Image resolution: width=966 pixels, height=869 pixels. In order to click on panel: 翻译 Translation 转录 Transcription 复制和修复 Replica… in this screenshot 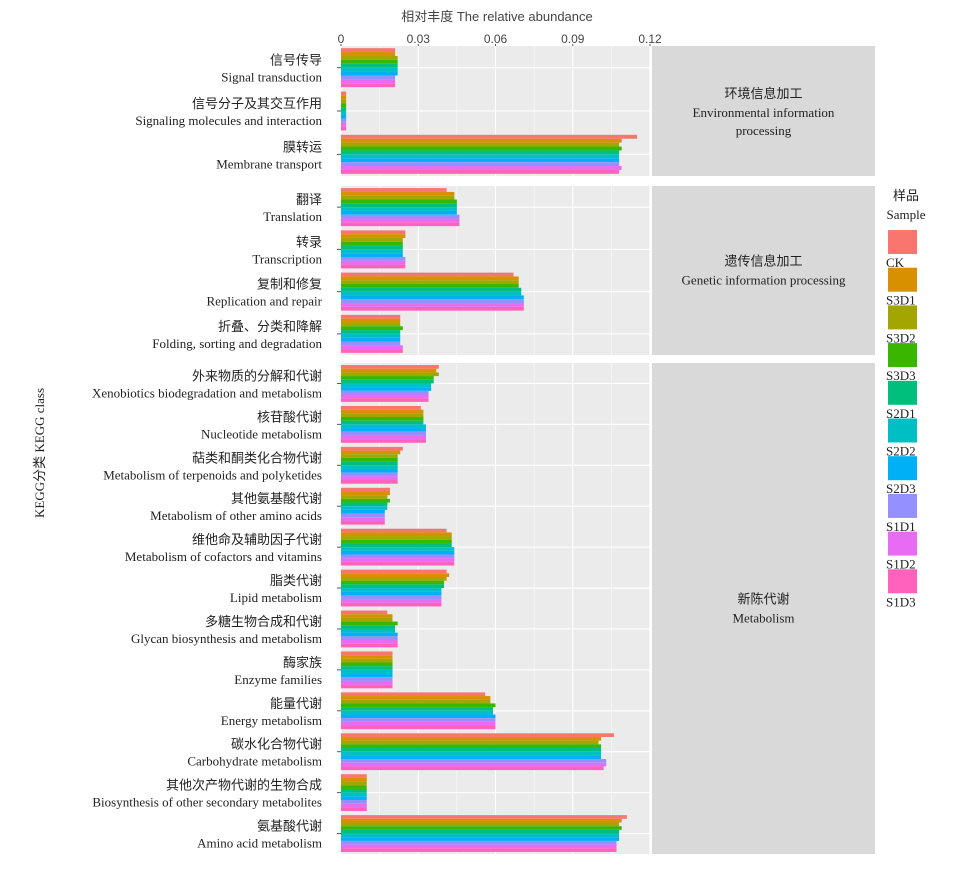, I will do `click(401, 270)`.